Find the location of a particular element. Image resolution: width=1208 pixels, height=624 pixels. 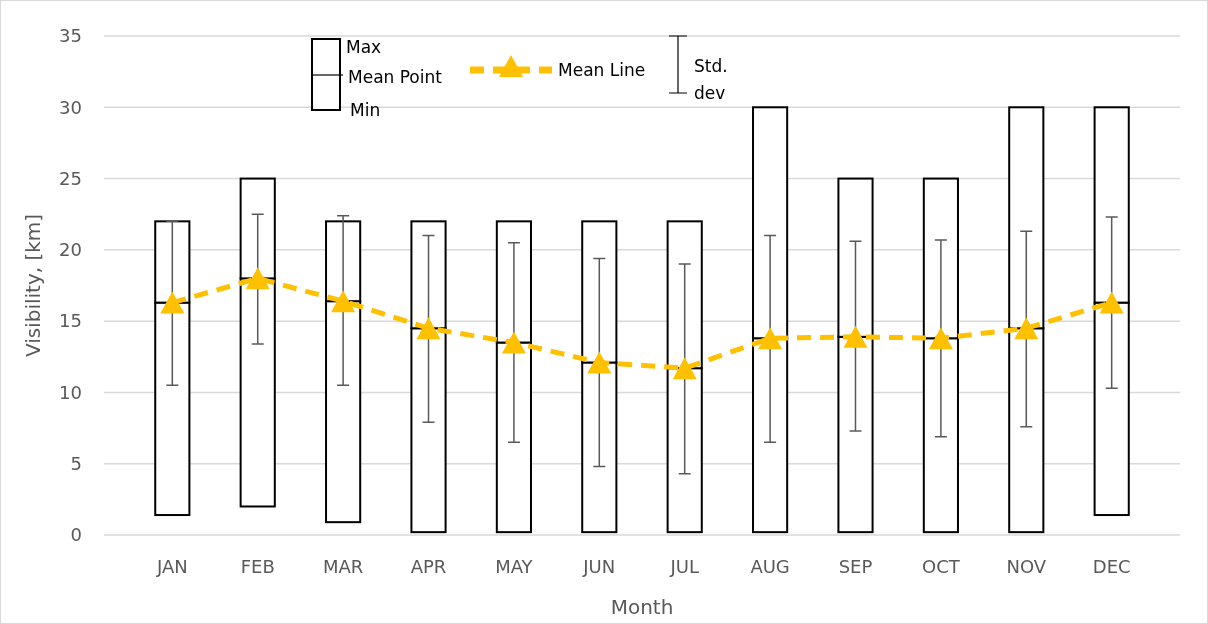

annotation: Std. dev is located at coordinates (711, 79).